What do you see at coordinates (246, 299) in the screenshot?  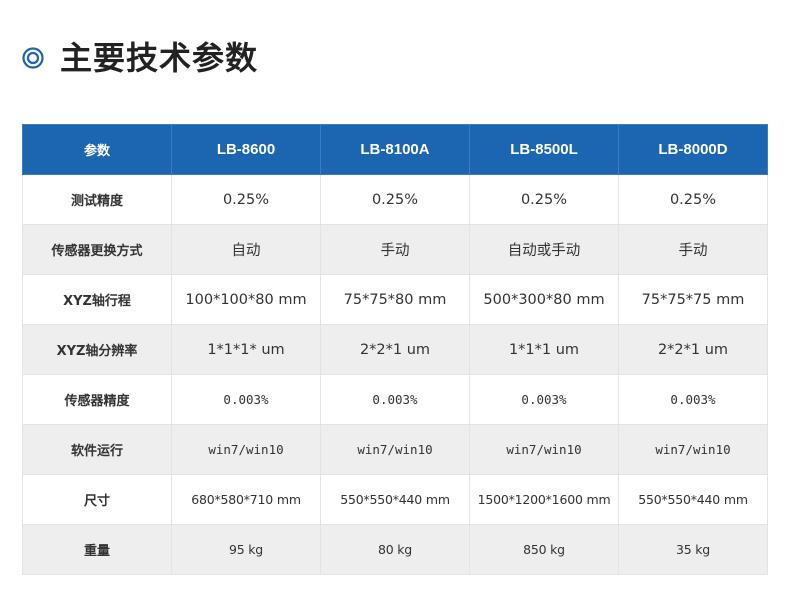 I see `cell-value: 100*100*80 mm` at bounding box center [246, 299].